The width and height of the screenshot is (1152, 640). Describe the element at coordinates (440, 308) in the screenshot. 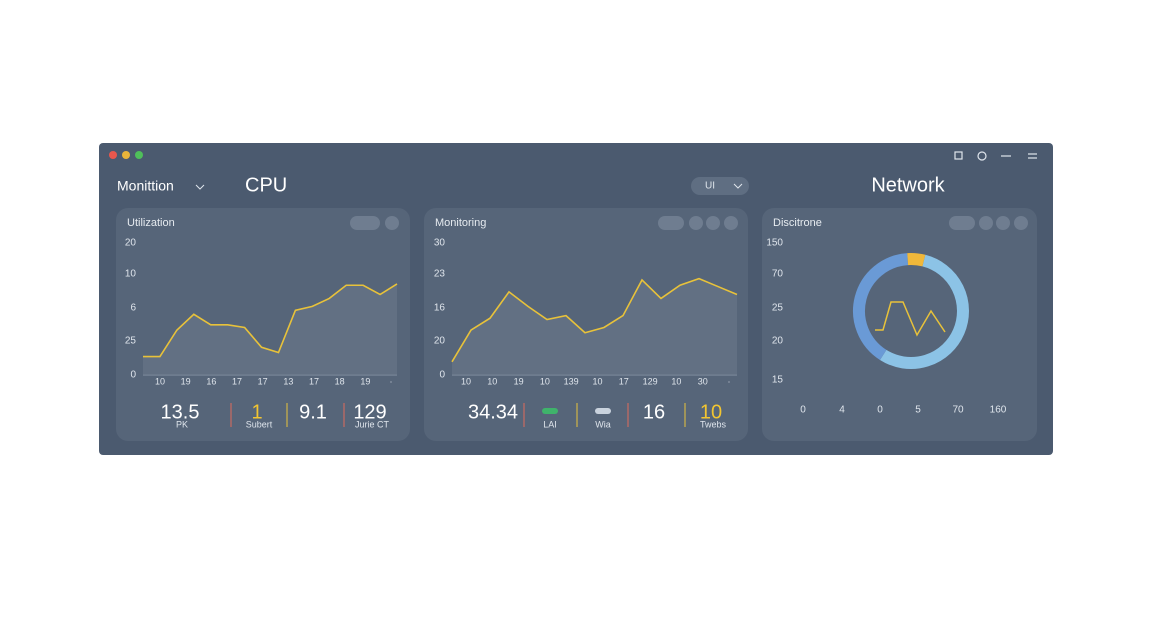

I see `y-tick-label: 16` at that location.